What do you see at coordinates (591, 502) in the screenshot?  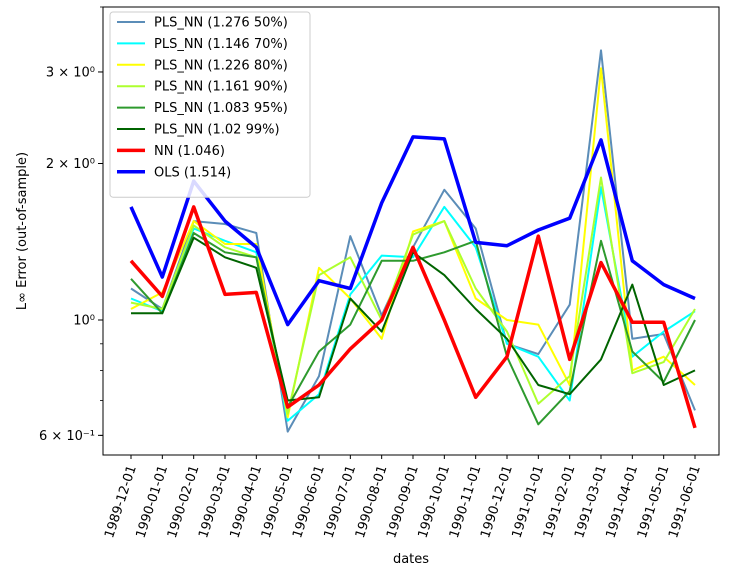 I see `x-tick-label: 1991-03-01` at bounding box center [591, 502].